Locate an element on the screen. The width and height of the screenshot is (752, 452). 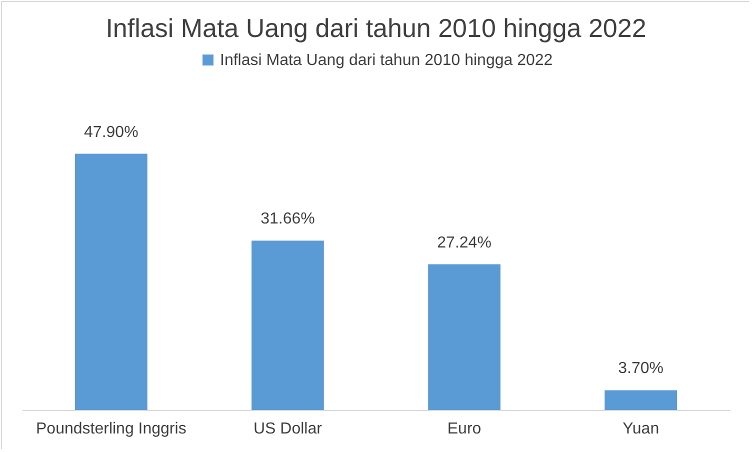
legend-label: Inflasi Mata Uang dari tahun 2010 hingga 2022 is located at coordinates (386, 60).